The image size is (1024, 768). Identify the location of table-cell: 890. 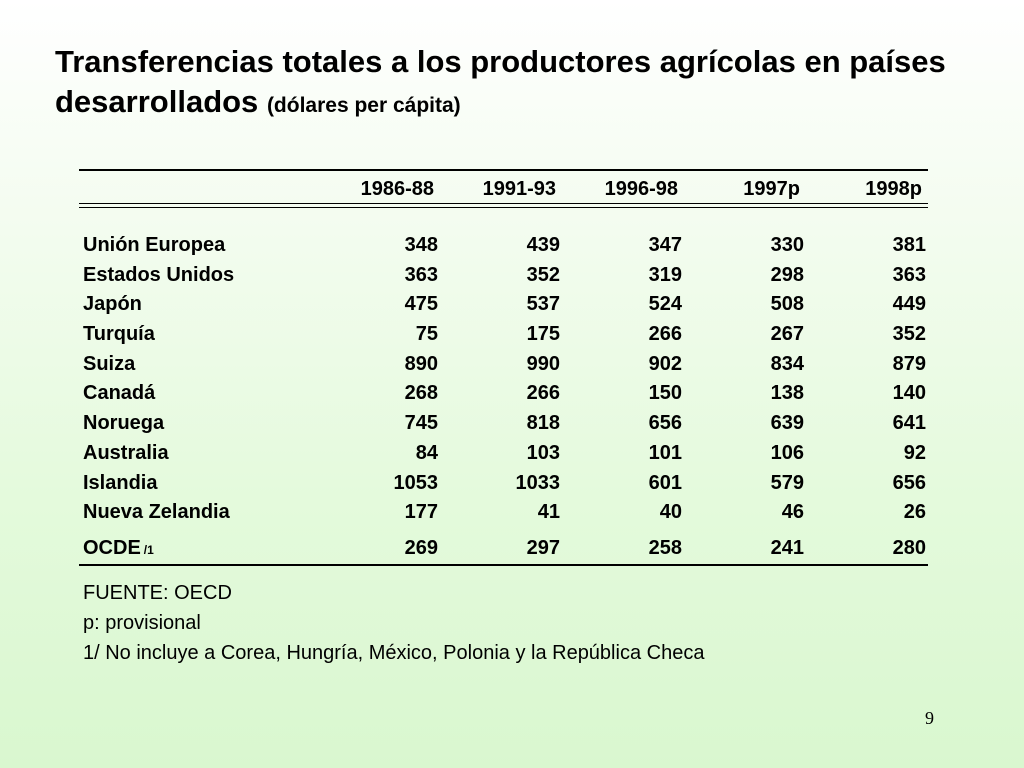
(421, 363).